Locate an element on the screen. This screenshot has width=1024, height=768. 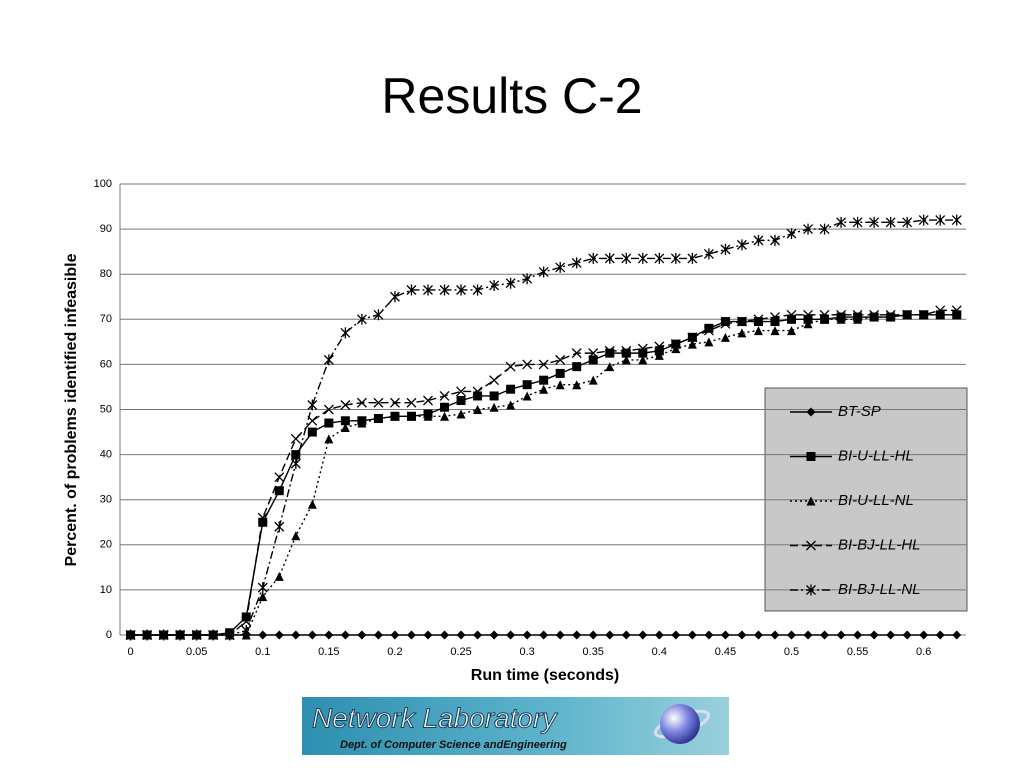
y-tick-label: 70 is located at coordinates (106, 319).